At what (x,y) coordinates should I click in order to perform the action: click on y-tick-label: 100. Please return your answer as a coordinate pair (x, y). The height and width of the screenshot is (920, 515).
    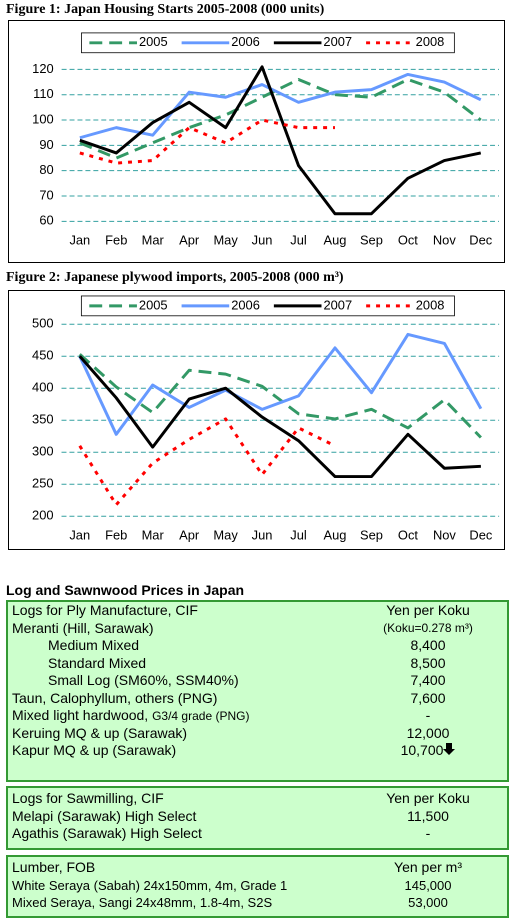
    Looking at the image, I should click on (42, 118).